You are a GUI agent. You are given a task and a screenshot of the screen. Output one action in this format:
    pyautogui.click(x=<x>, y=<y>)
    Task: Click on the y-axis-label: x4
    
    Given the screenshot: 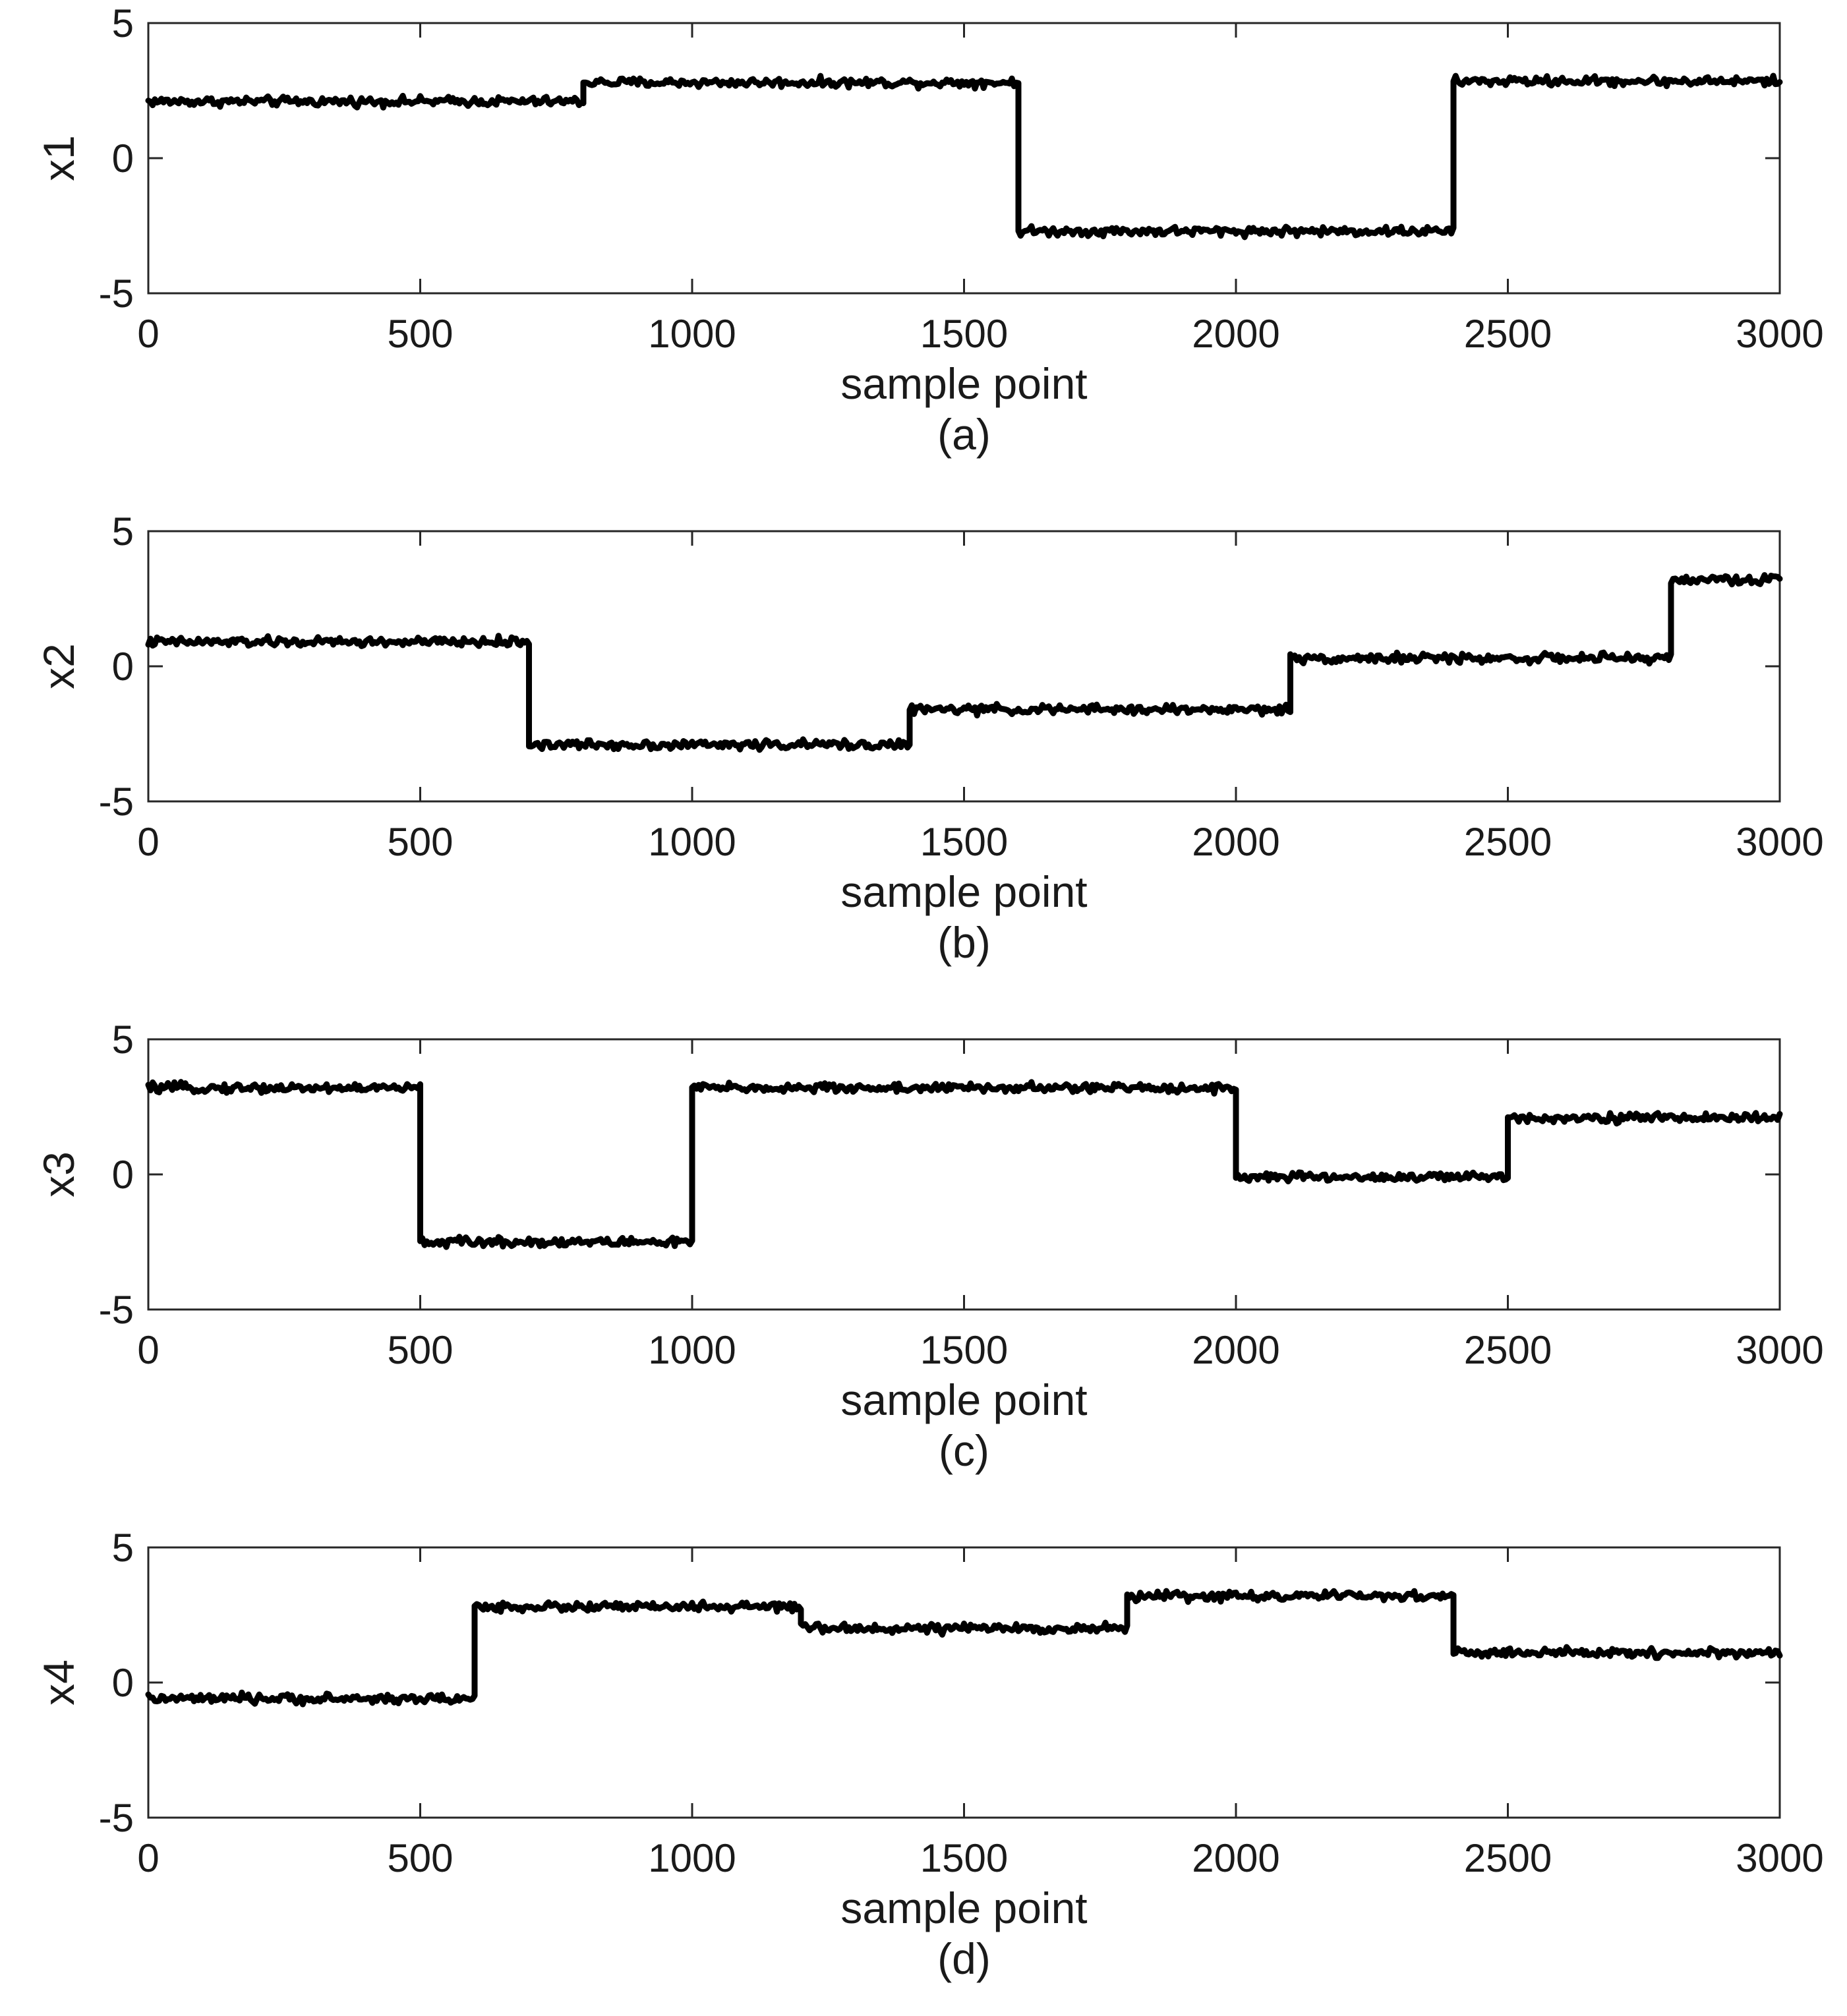 What is the action you would take?
    pyautogui.click(x=59, y=1682)
    